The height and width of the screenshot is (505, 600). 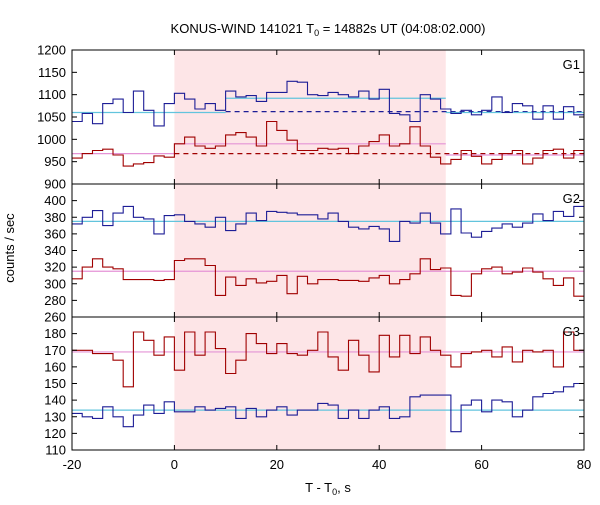 I want to click on g2-ytick-label: 360, so click(x=55, y=233).